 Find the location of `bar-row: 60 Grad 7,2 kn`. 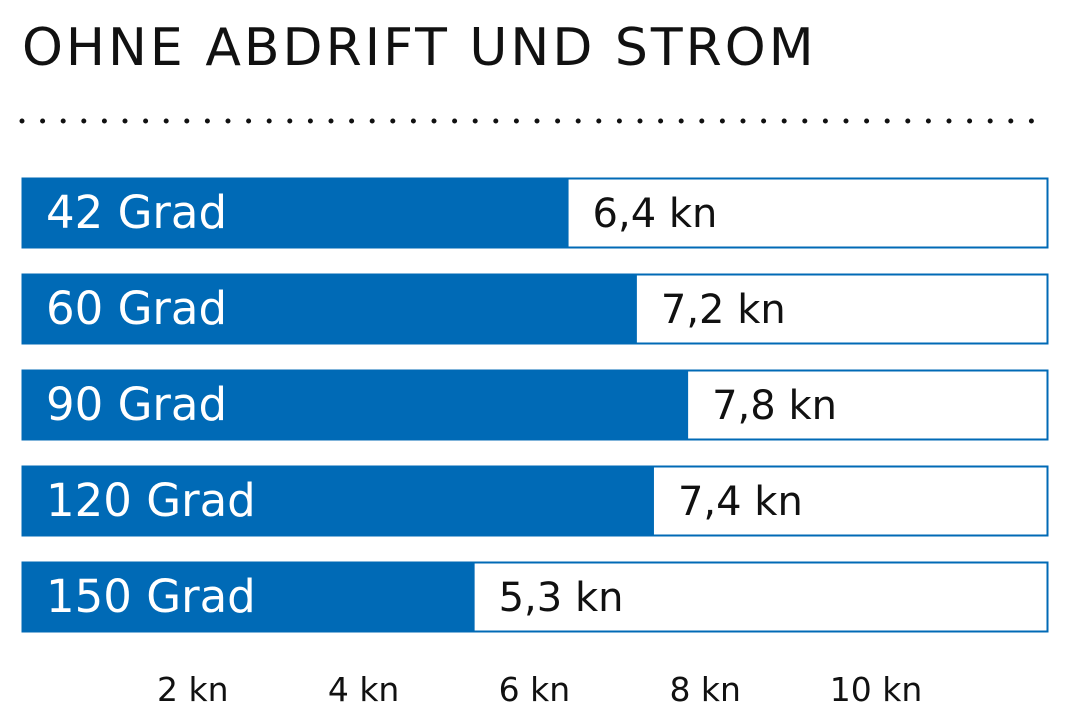

bar-row: 60 Grad 7,2 kn is located at coordinates (535, 309).